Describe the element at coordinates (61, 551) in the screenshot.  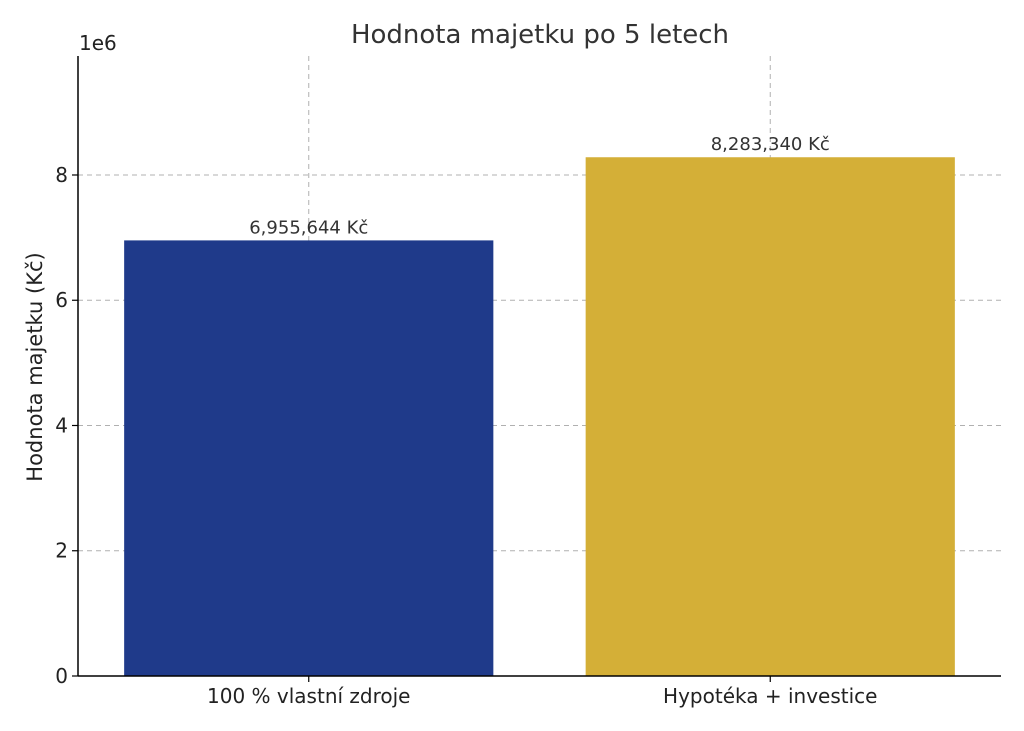
I see `y-tick-label: 2` at that location.